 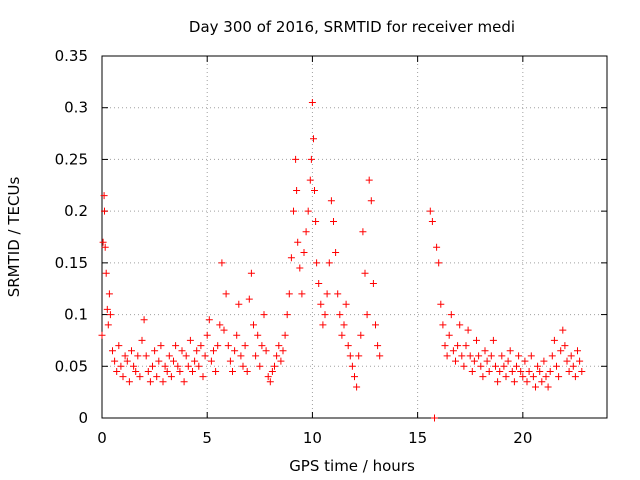 What do you see at coordinates (207, 438) in the screenshot?
I see `x-tick-label: 5` at bounding box center [207, 438].